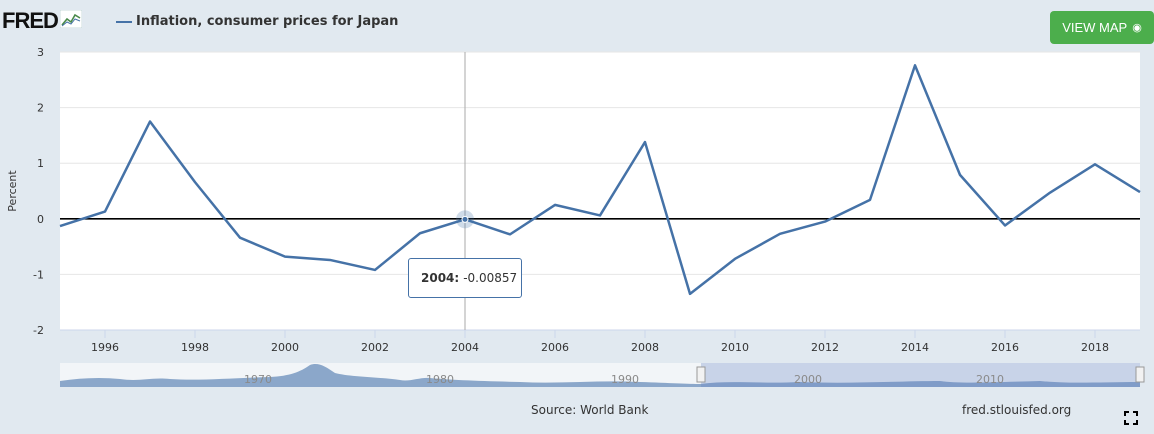 This screenshot has height=434, width=1154. Describe the element at coordinates (105, 347) in the screenshot. I see `x-tick-label: 1996` at that location.